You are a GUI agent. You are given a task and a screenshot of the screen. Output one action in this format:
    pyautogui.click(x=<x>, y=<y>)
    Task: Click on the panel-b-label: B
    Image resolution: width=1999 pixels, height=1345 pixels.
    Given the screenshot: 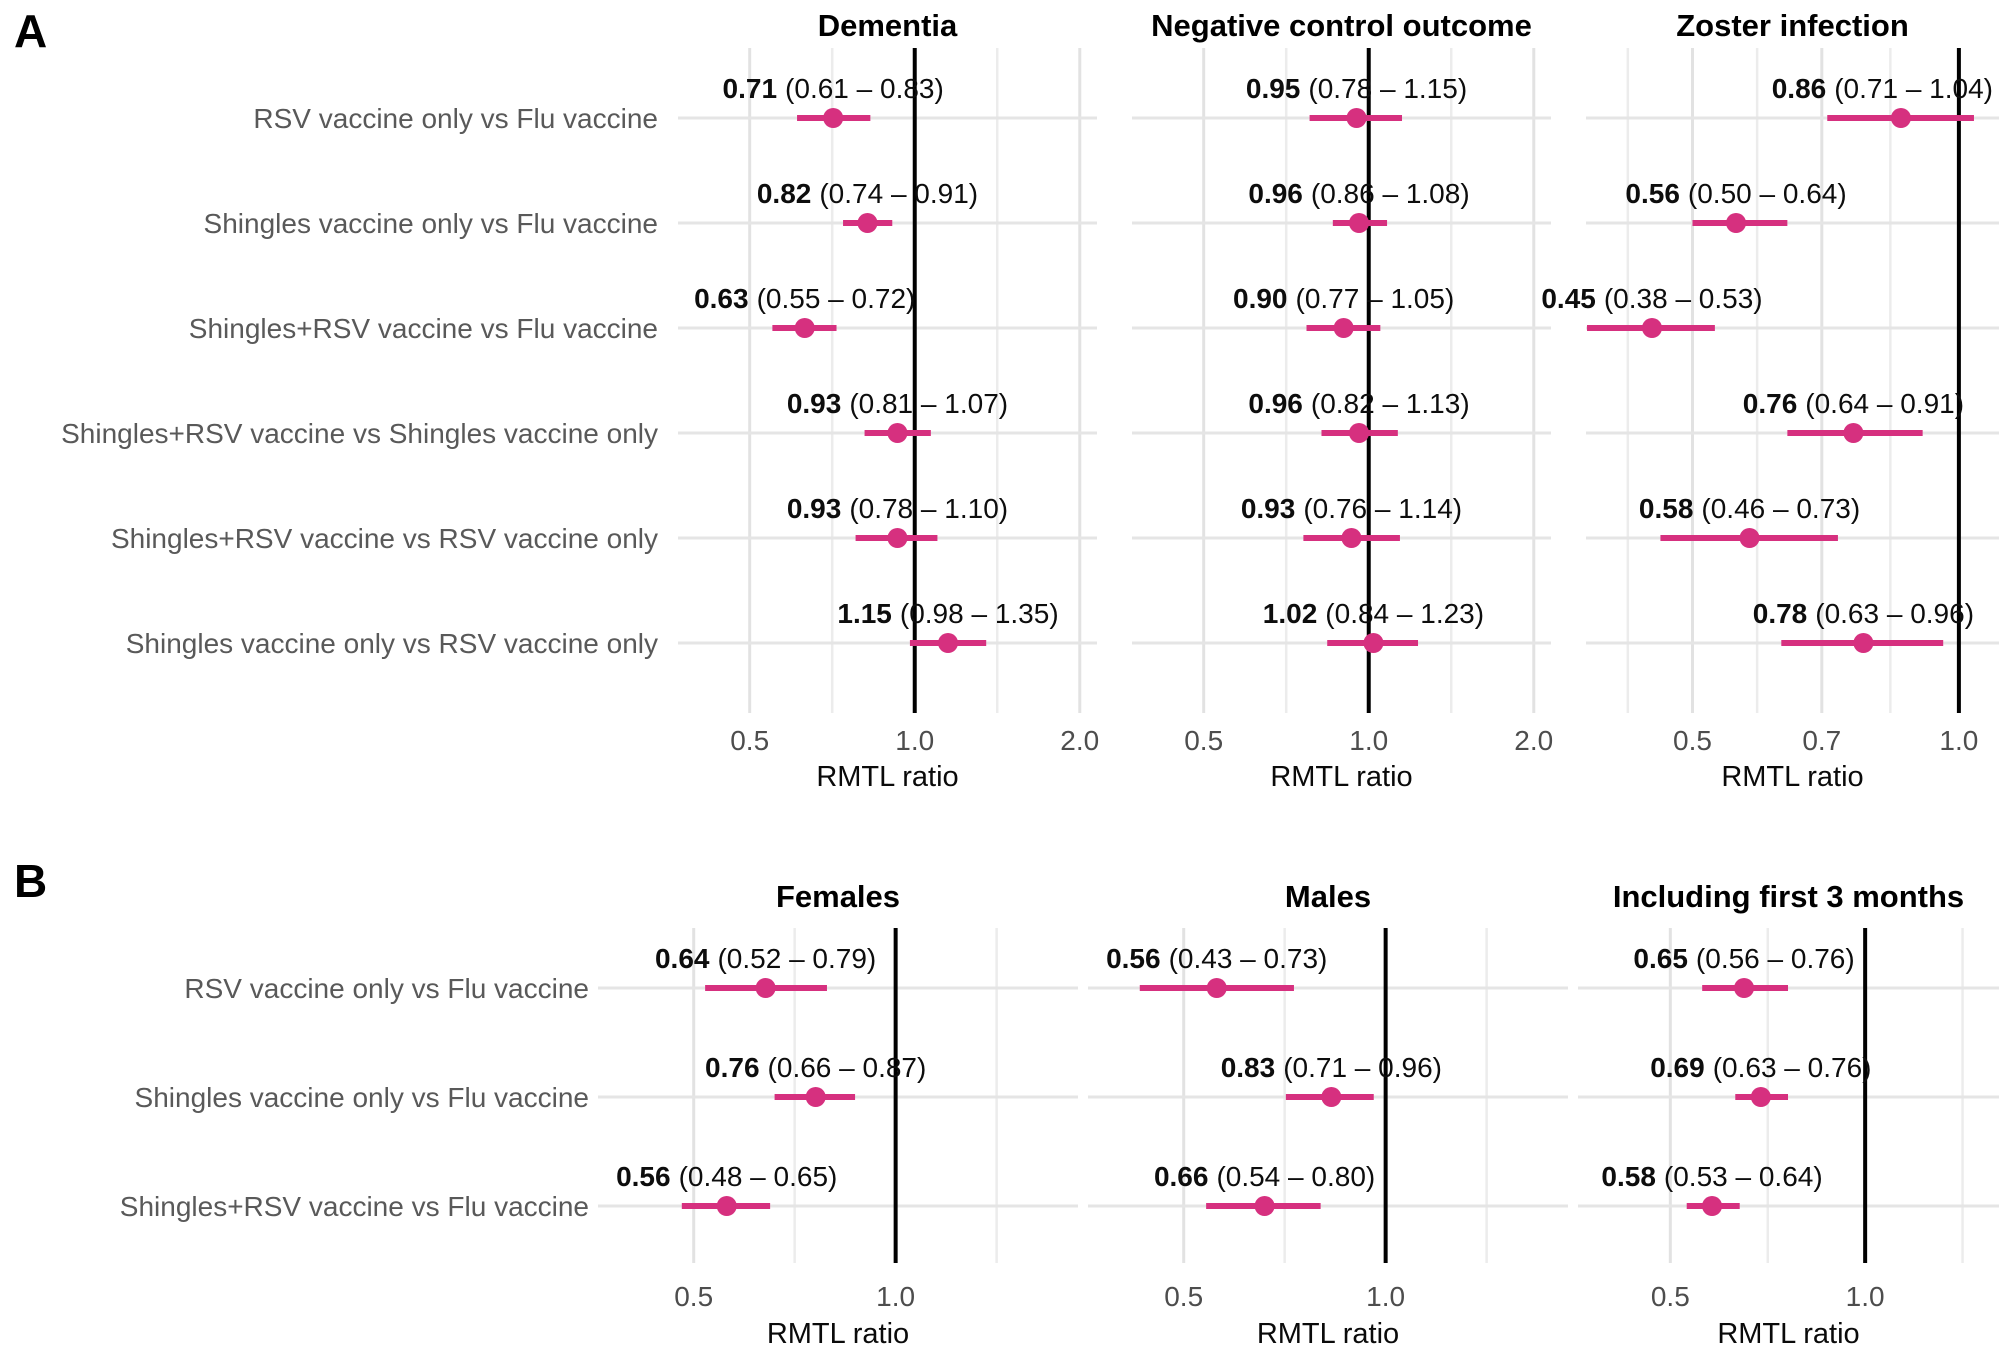 What is the action you would take?
    pyautogui.click(x=31, y=881)
    